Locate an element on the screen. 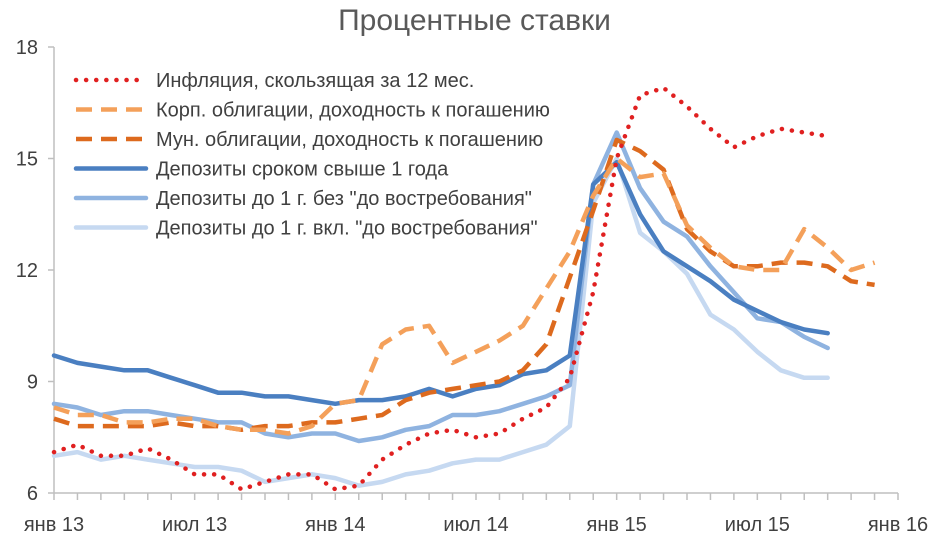  legend-label-4: Депозиты сроком свыше 1 года is located at coordinates (302, 170).